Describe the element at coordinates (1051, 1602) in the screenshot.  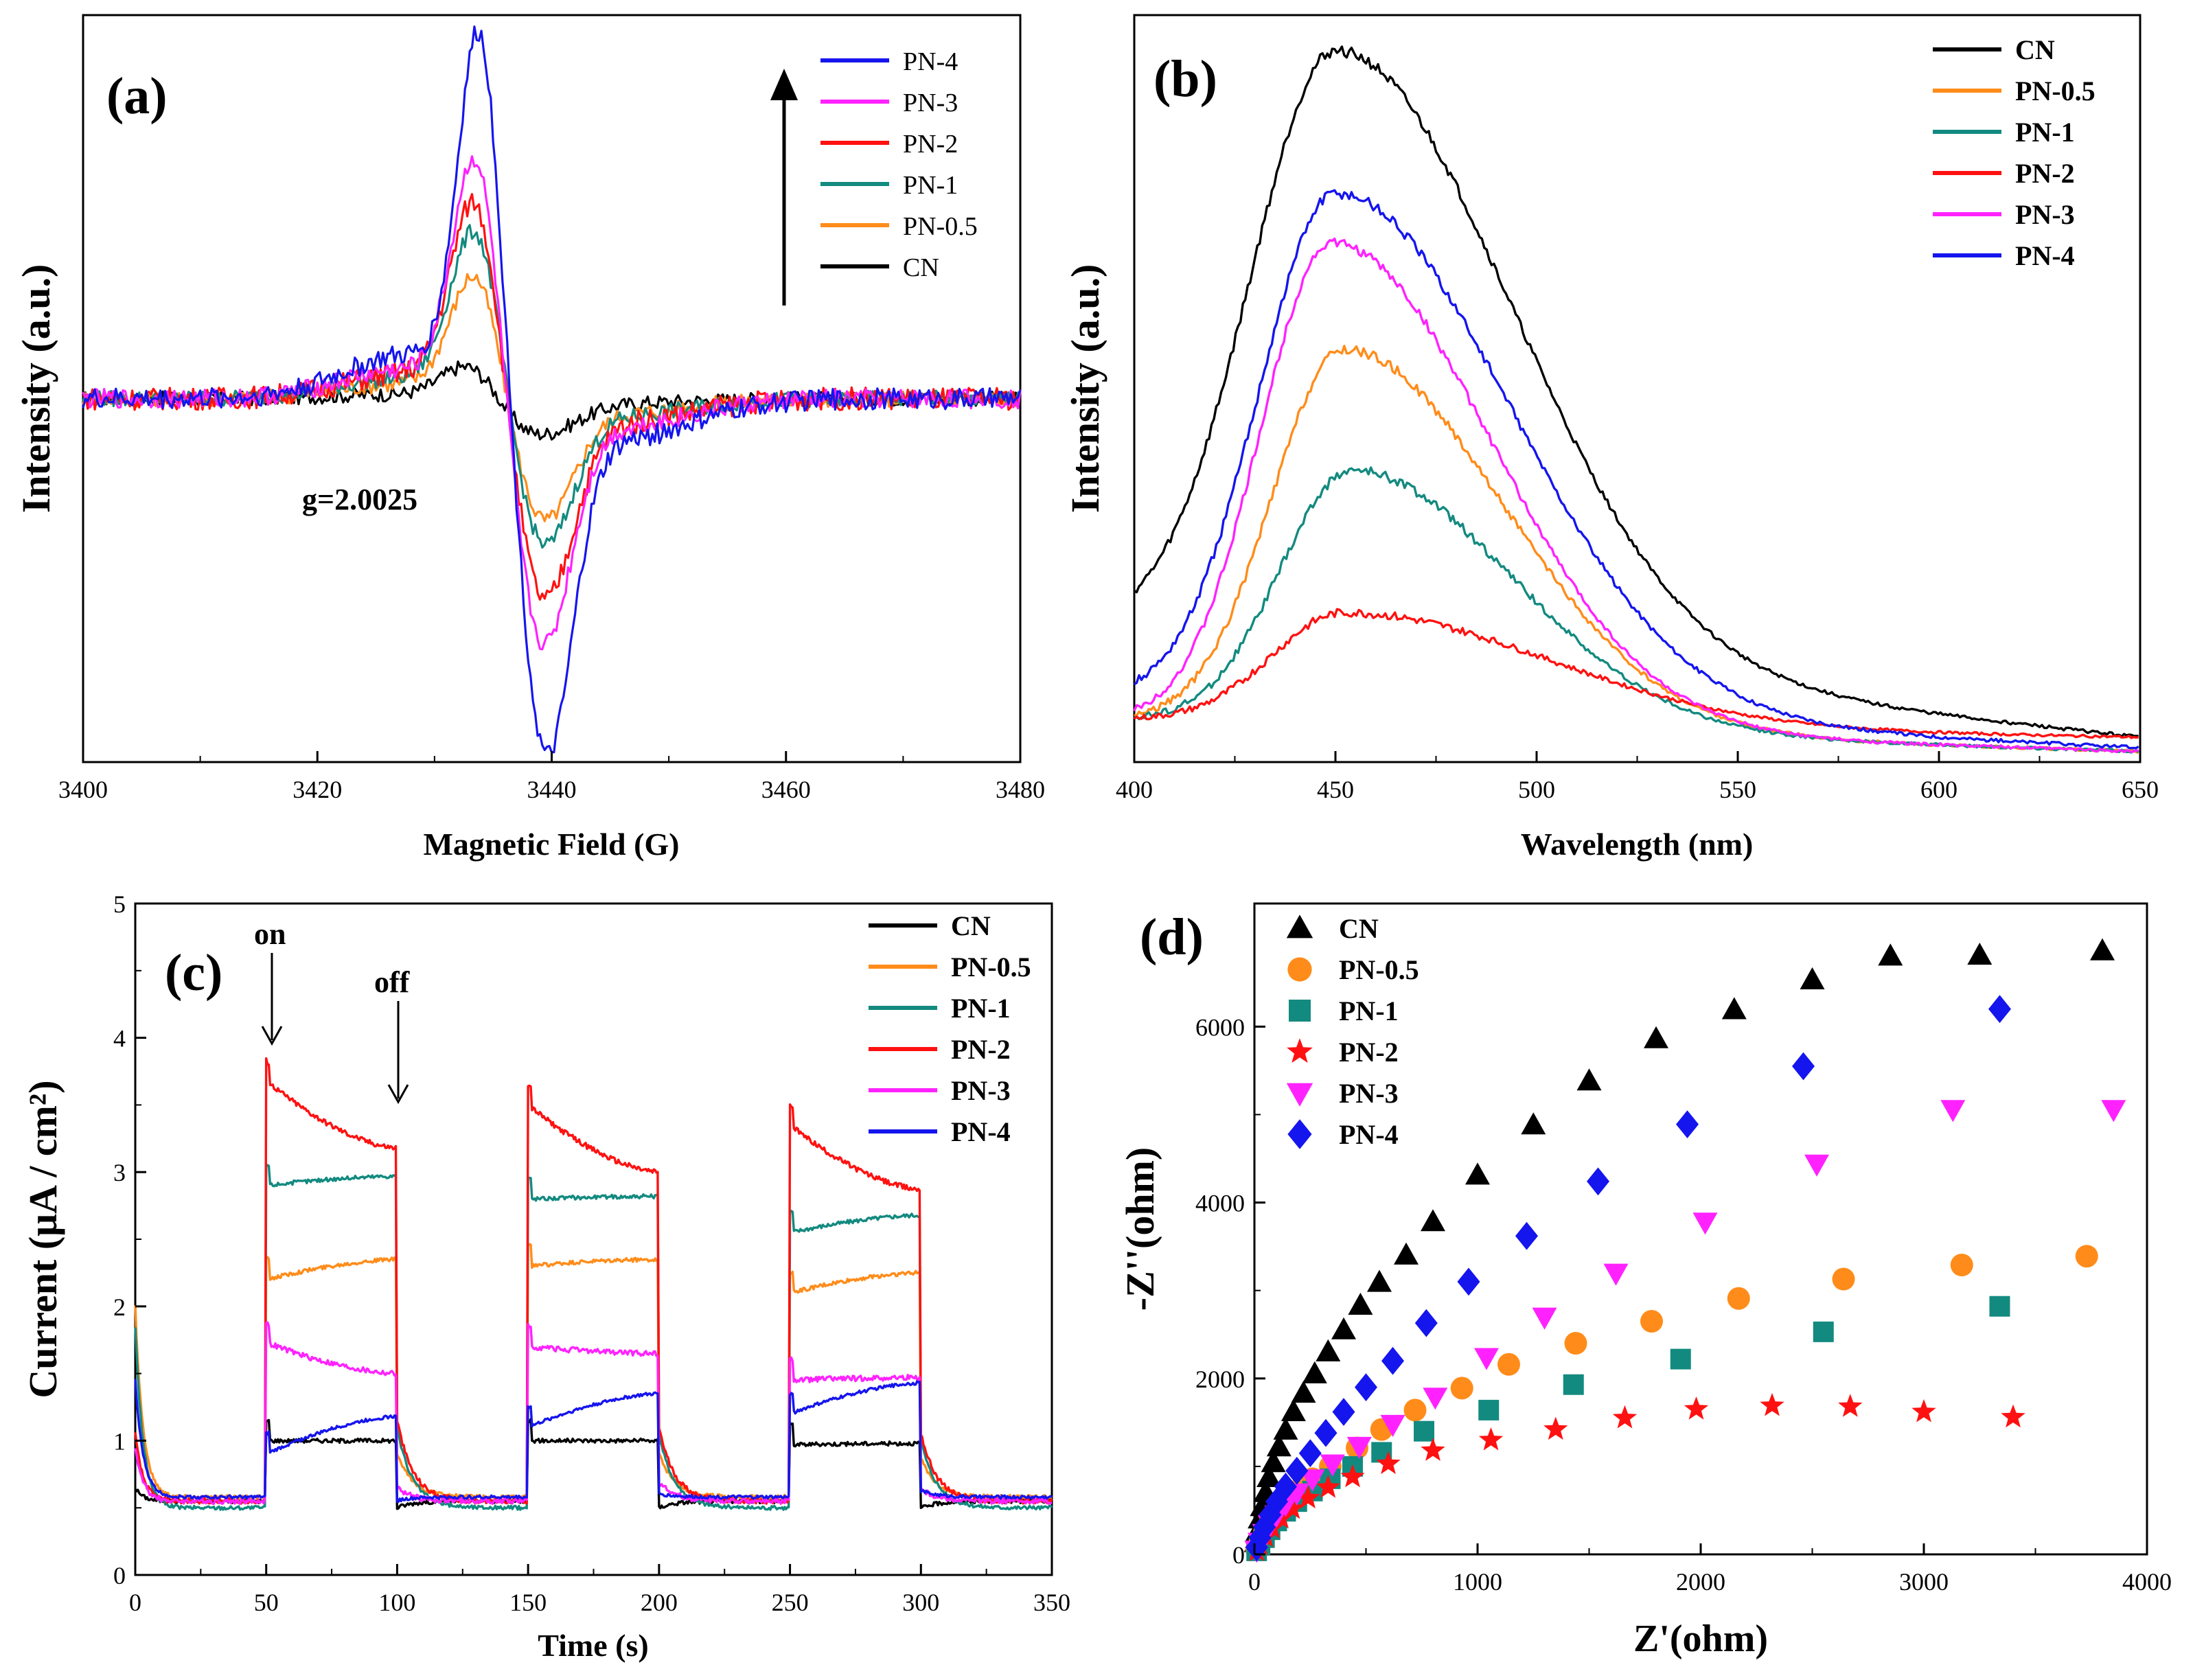
I see `x-tick-label: 350` at that location.